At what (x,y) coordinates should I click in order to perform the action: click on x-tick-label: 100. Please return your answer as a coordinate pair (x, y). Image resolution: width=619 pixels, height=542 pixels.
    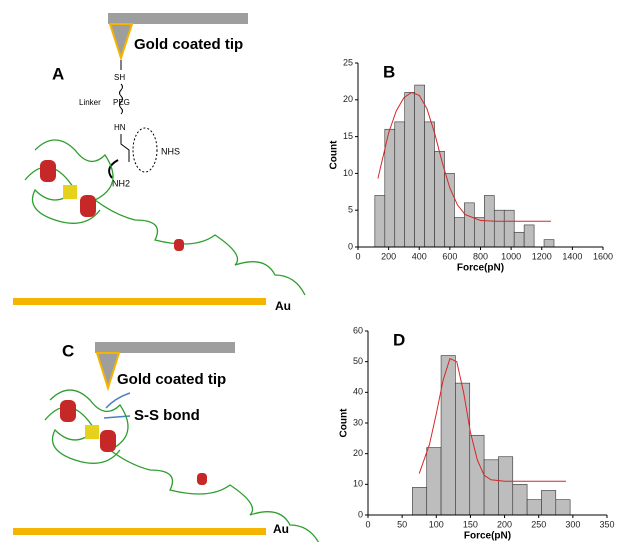
    Looking at the image, I should click on (436, 524).